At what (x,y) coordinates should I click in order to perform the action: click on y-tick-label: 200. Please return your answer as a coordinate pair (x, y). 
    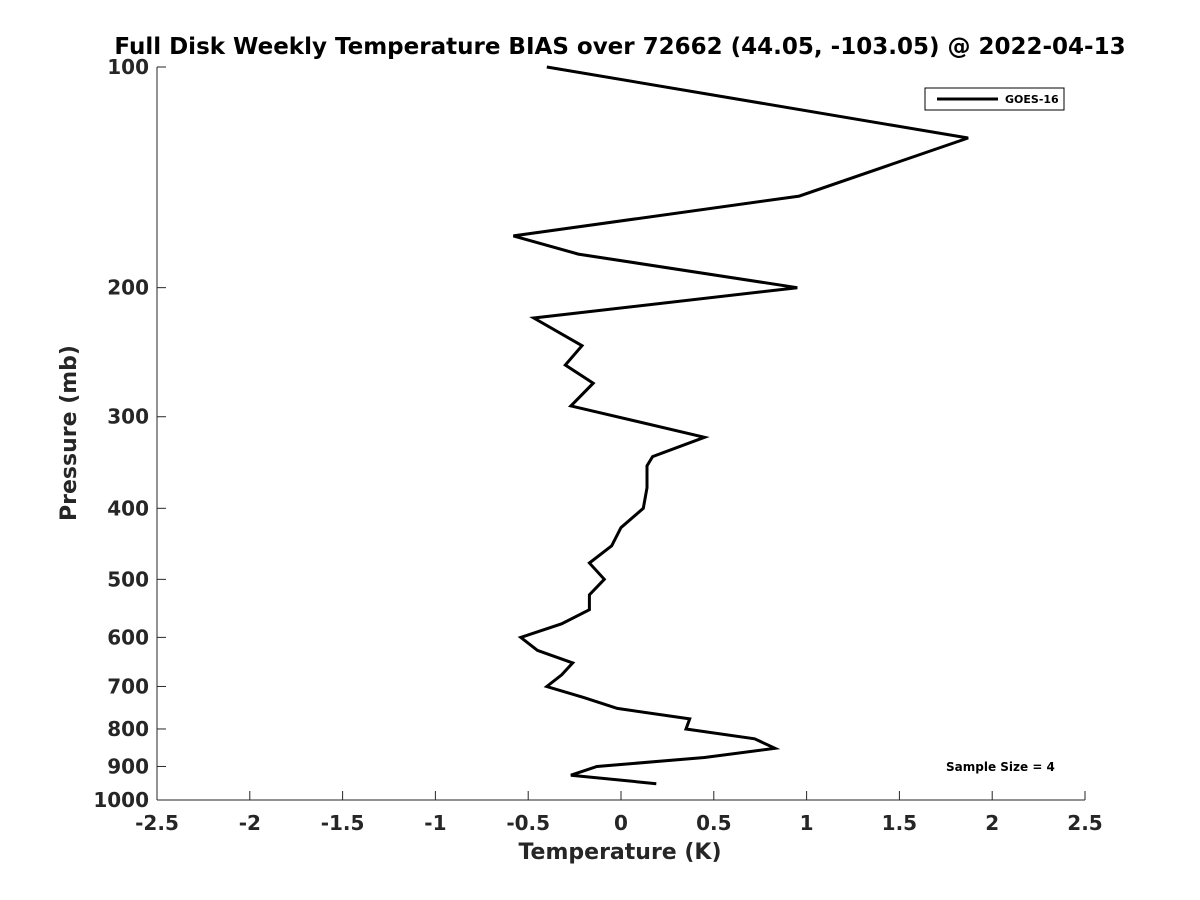
    Looking at the image, I should click on (128, 288).